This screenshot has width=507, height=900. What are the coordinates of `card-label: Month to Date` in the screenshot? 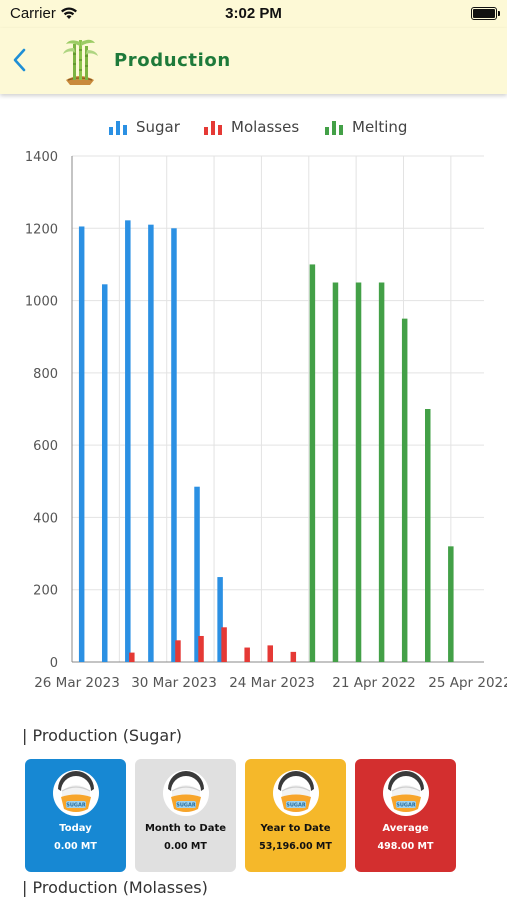 It's located at (185, 828).